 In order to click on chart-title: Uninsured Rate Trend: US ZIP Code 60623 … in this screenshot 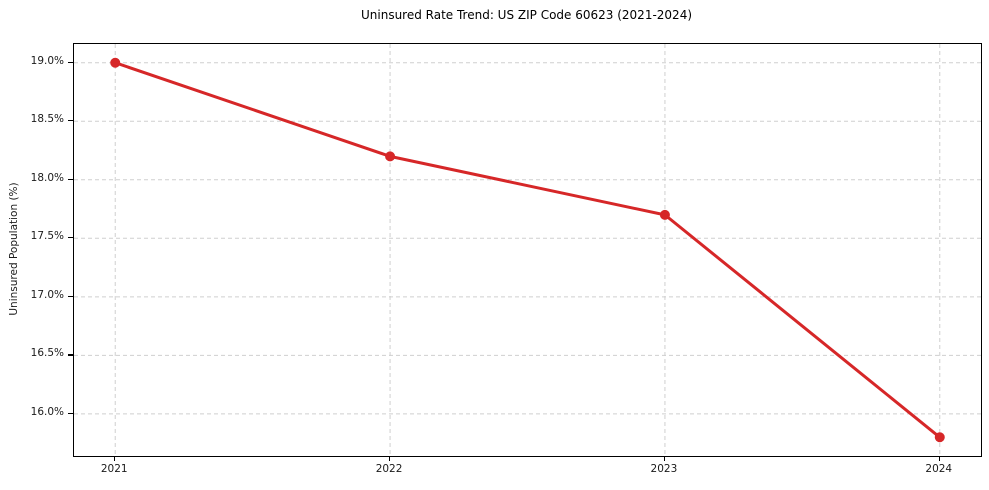, I will do `click(526, 15)`.